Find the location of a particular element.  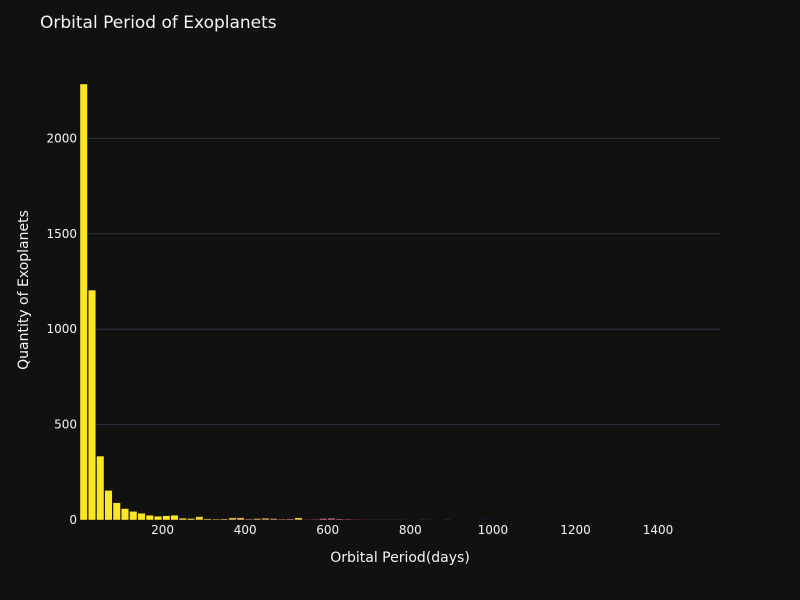

x-tick-label: 400 is located at coordinates (245, 530).